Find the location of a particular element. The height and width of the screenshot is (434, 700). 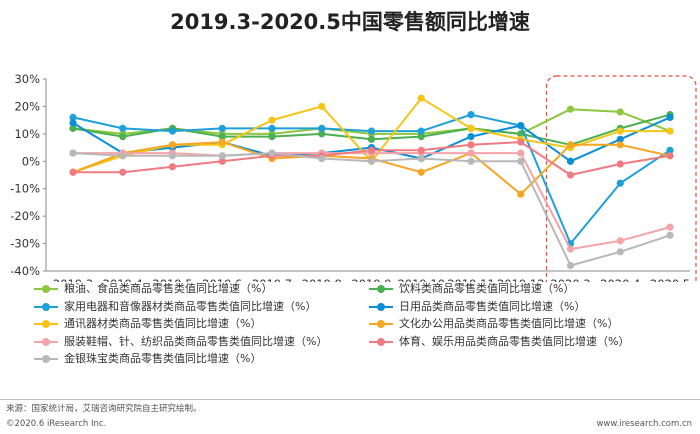

chart-title: 2019.3-2020.5中国零售额同比增速 is located at coordinates (350, 22).